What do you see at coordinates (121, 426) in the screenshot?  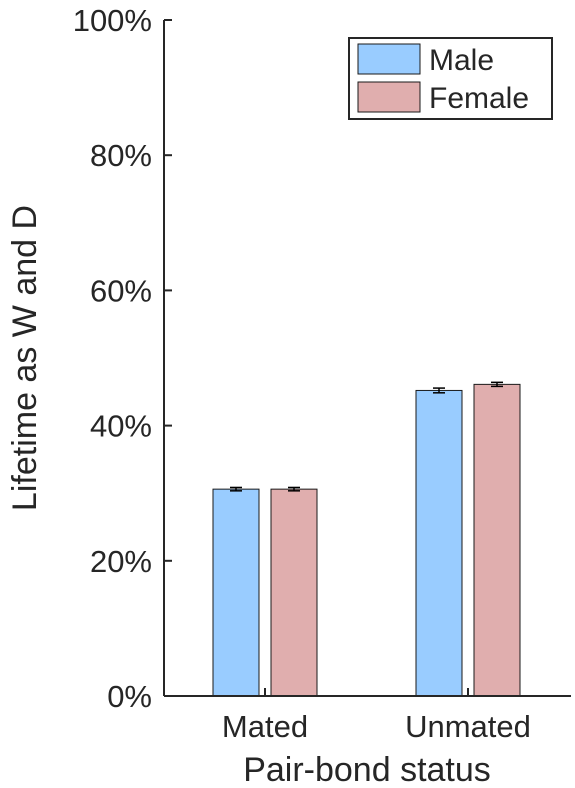 I see `y-tick-label: 40%` at bounding box center [121, 426].